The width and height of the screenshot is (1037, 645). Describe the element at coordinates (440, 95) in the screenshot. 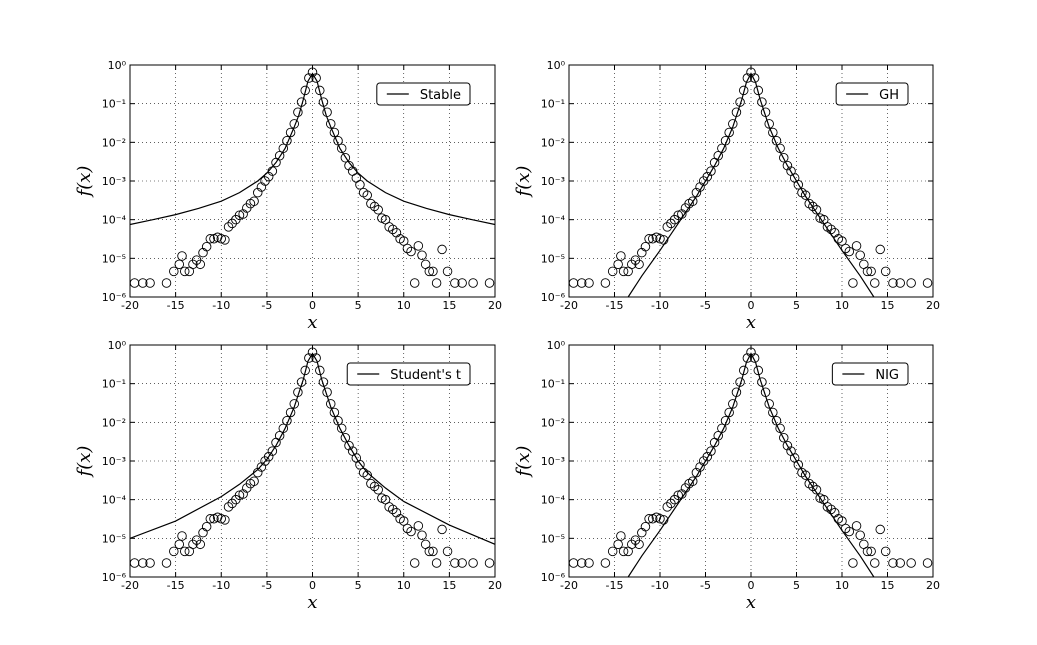

I see `legend-label: Stable` at that location.